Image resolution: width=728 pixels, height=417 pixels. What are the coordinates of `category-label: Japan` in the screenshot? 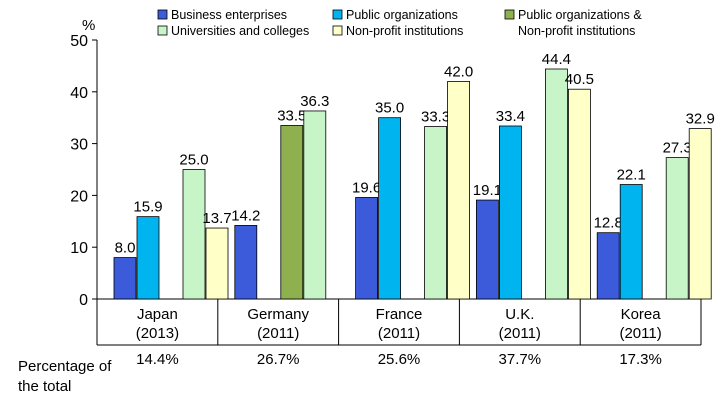 It's located at (157, 314).